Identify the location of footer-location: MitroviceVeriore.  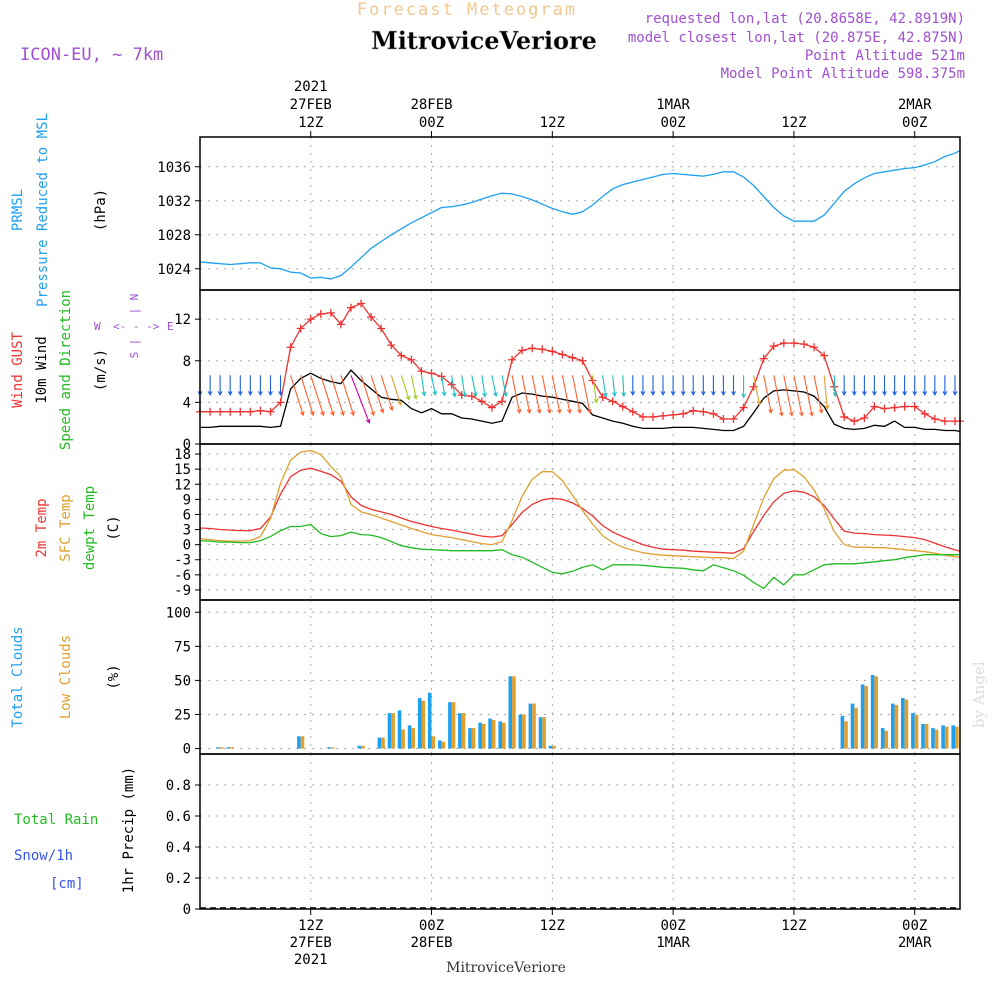
(506, 968).